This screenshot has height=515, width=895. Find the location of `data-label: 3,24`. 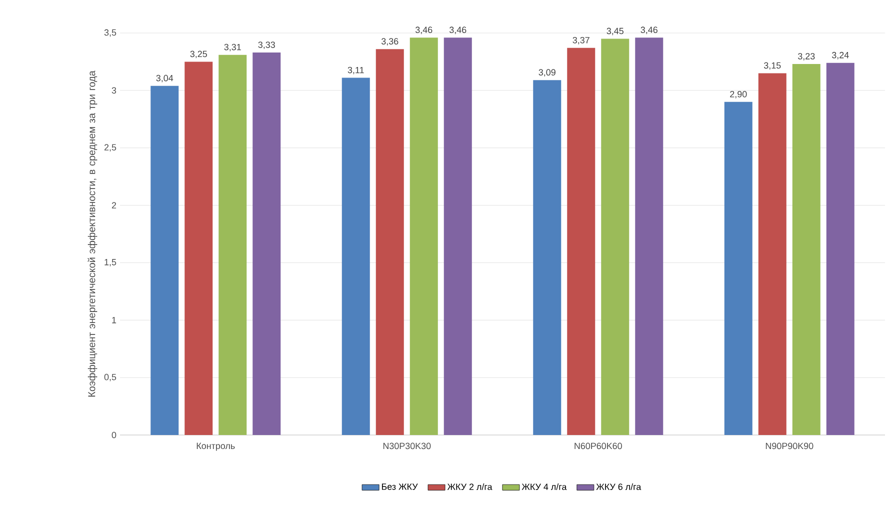

data-label: 3,24 is located at coordinates (840, 56).